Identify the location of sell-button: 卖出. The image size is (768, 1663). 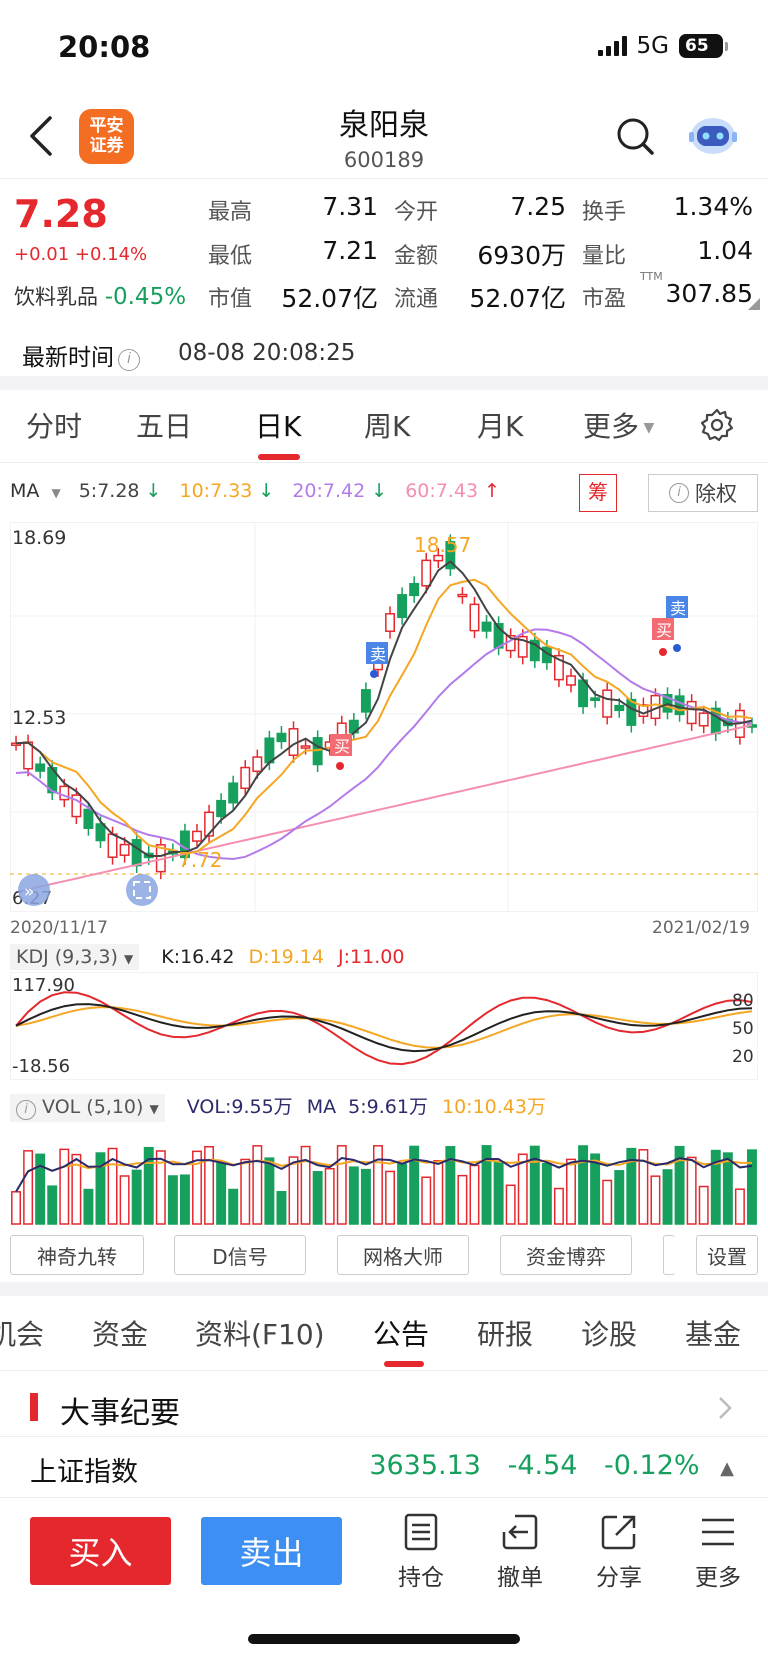
(271, 1551).